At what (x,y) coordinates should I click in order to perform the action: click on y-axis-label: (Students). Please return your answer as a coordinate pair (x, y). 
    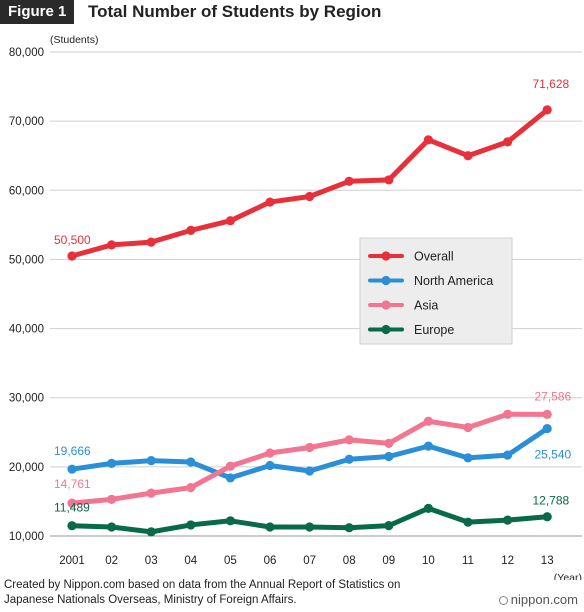
    Looking at the image, I should click on (74, 40).